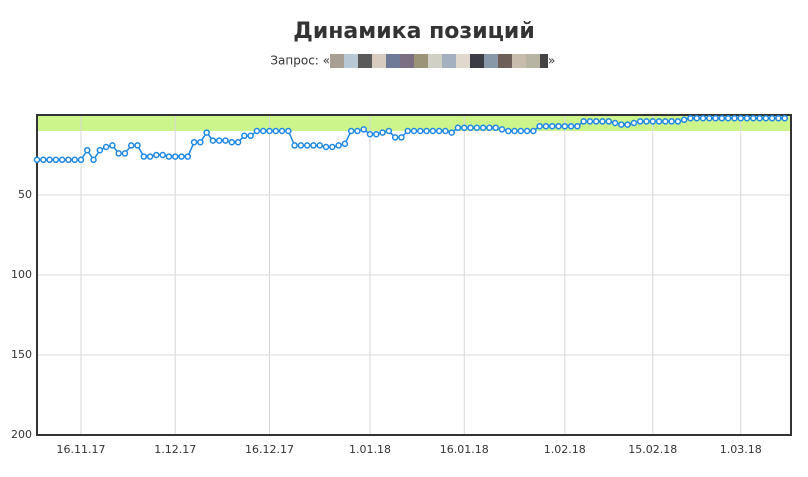 This screenshot has width=808, height=477. Describe the element at coordinates (464, 449) in the screenshot. I see `x-tick-label: 16.01.18` at that location.